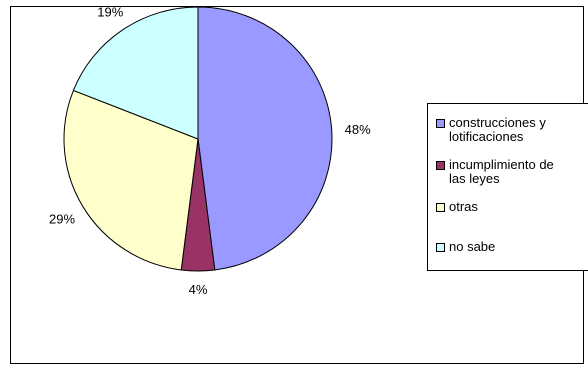  Describe the element at coordinates (501, 171) in the screenshot. I see `legend-label-incumplimiento: incumplimiento de las leyes` at that location.